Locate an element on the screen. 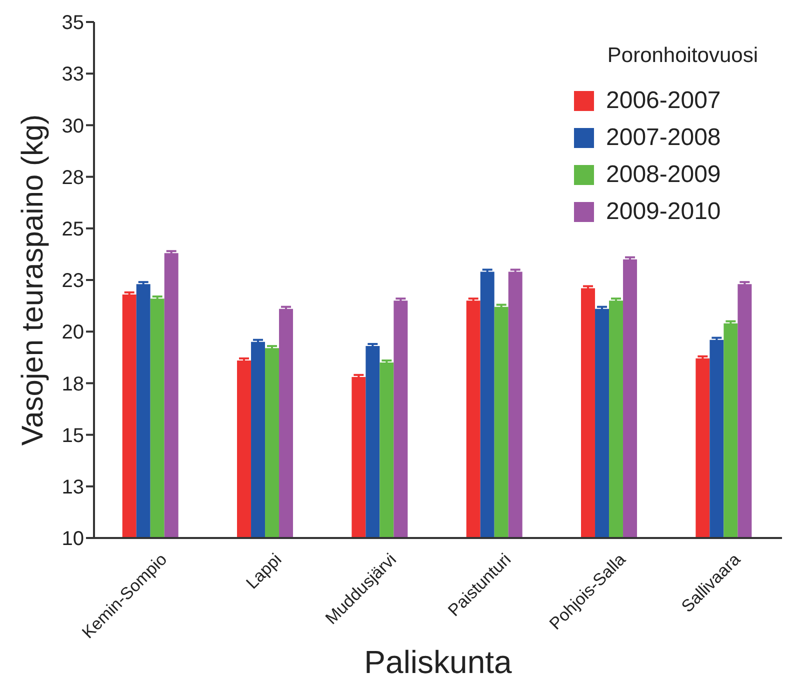  legend-label: 2007-2008 is located at coordinates (663, 138).